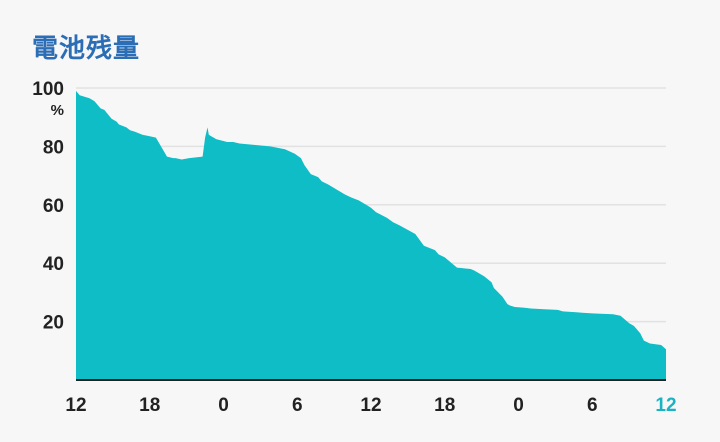 Image resolution: width=720 pixels, height=442 pixels. I want to click on x-tick-5: 18, so click(444, 405).